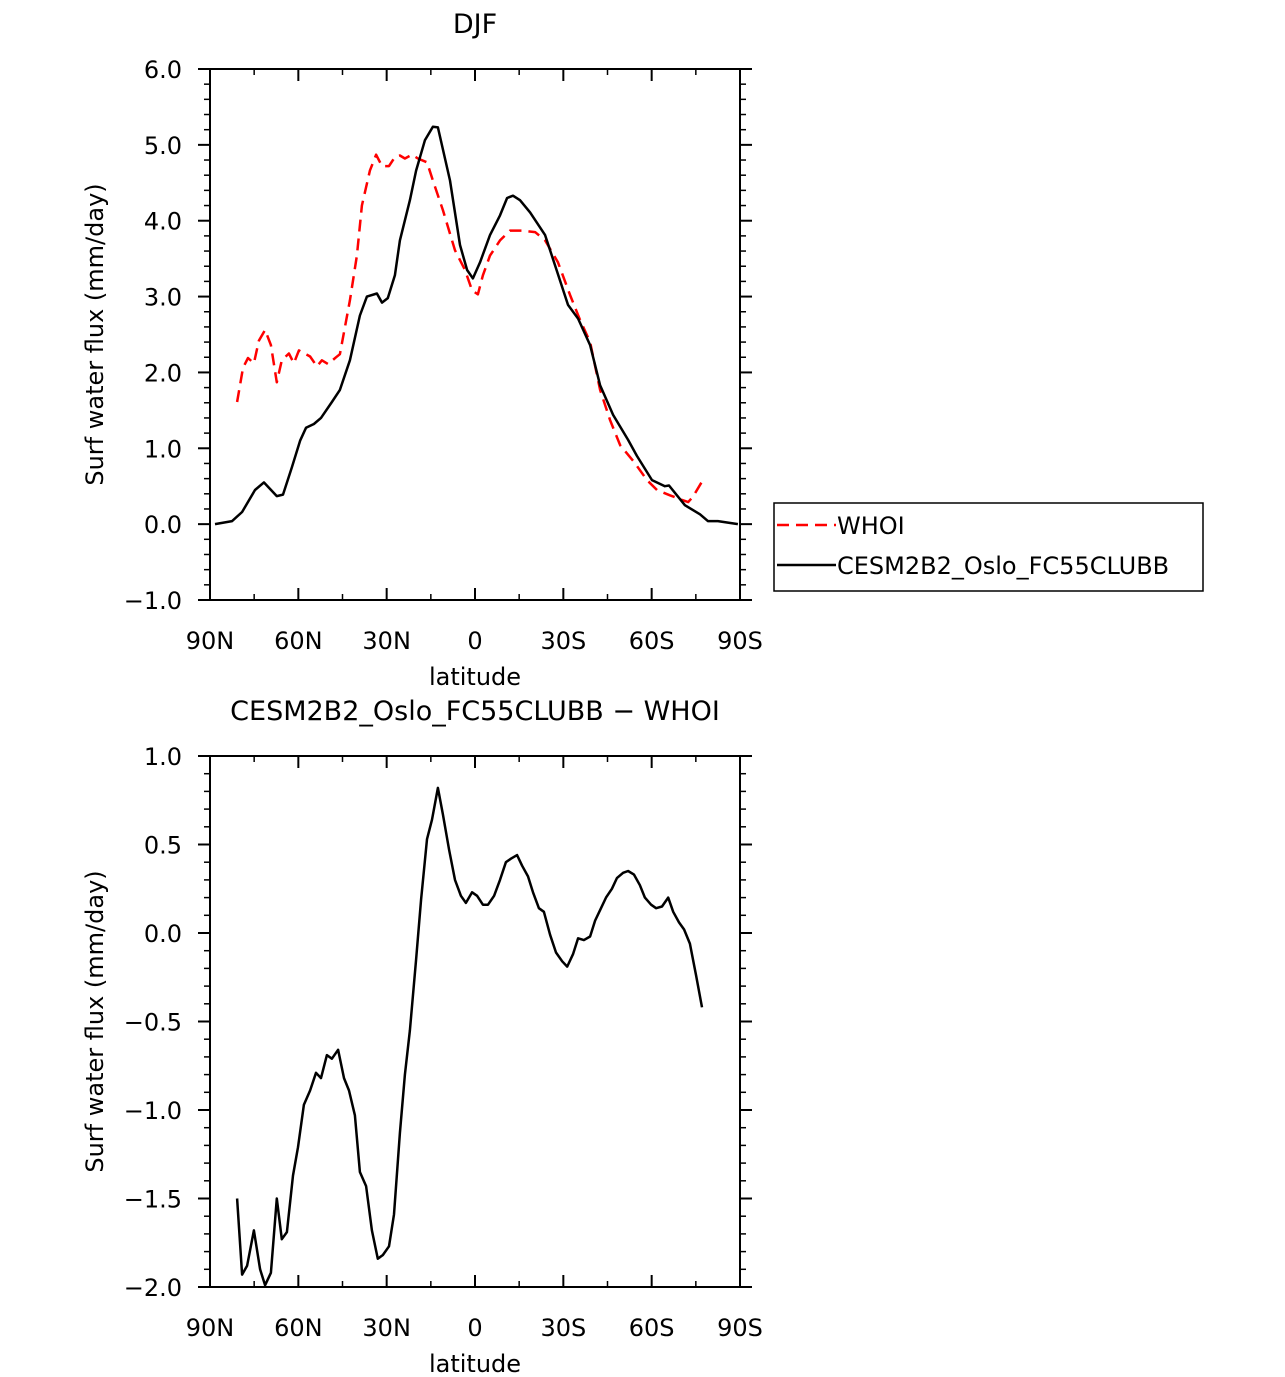 The image size is (1285, 1377). I want to click on y-tick-label: 3.0, so click(163, 298).